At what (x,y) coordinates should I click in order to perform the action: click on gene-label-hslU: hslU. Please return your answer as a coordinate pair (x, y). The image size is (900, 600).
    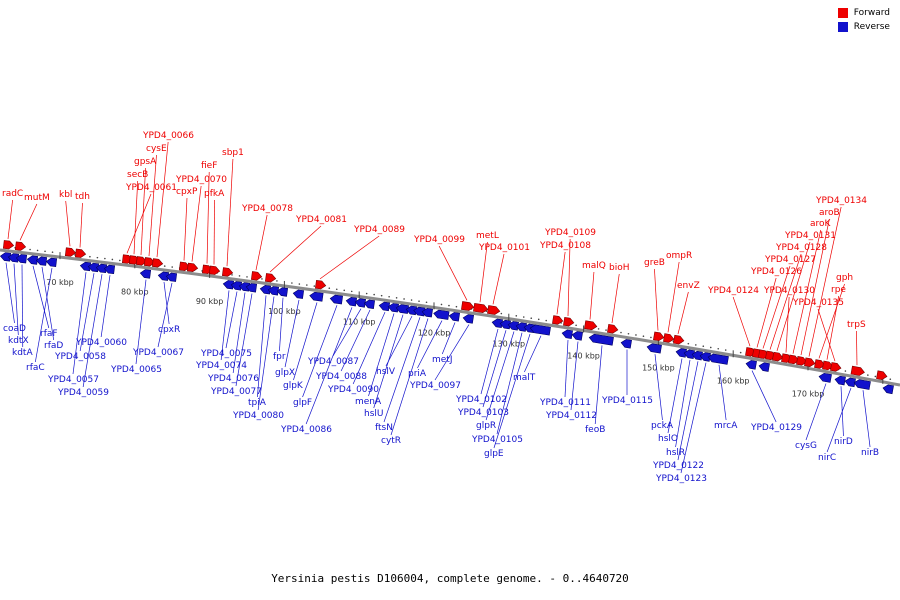
    Looking at the image, I should click on (373, 414).